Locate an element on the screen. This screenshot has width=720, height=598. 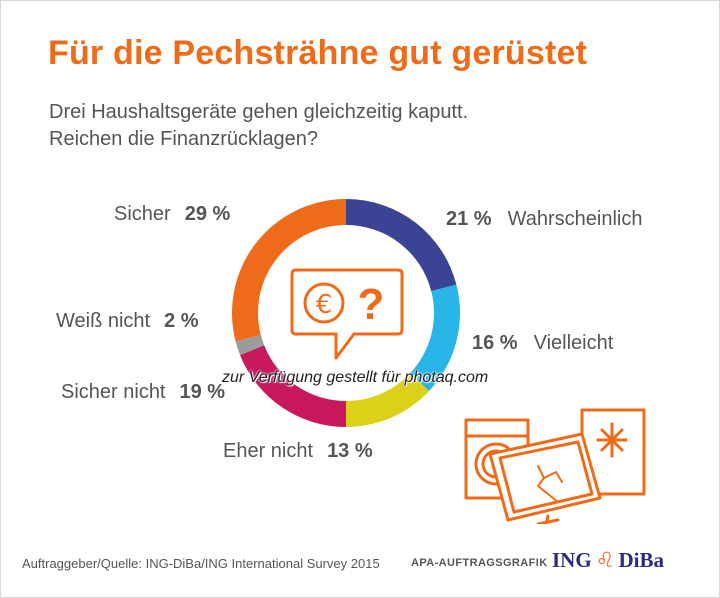
donut-segment-weiss-nicht is located at coordinates (250, 344).